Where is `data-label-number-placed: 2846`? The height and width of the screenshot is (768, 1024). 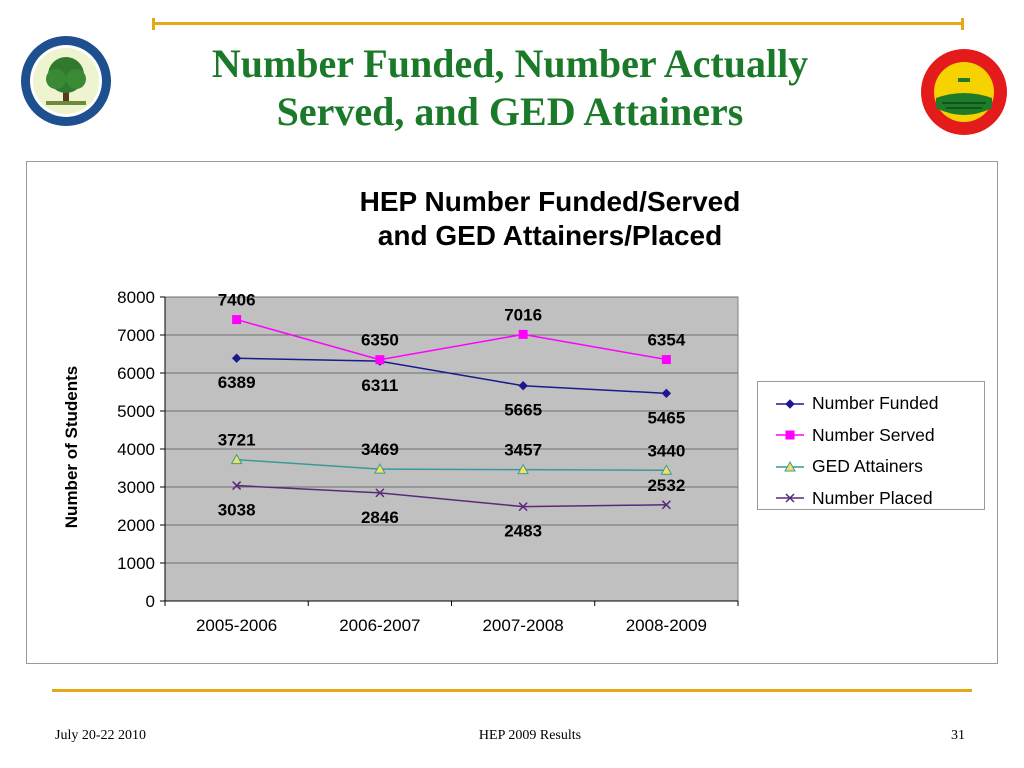 data-label-number-placed: 2846 is located at coordinates (380, 517).